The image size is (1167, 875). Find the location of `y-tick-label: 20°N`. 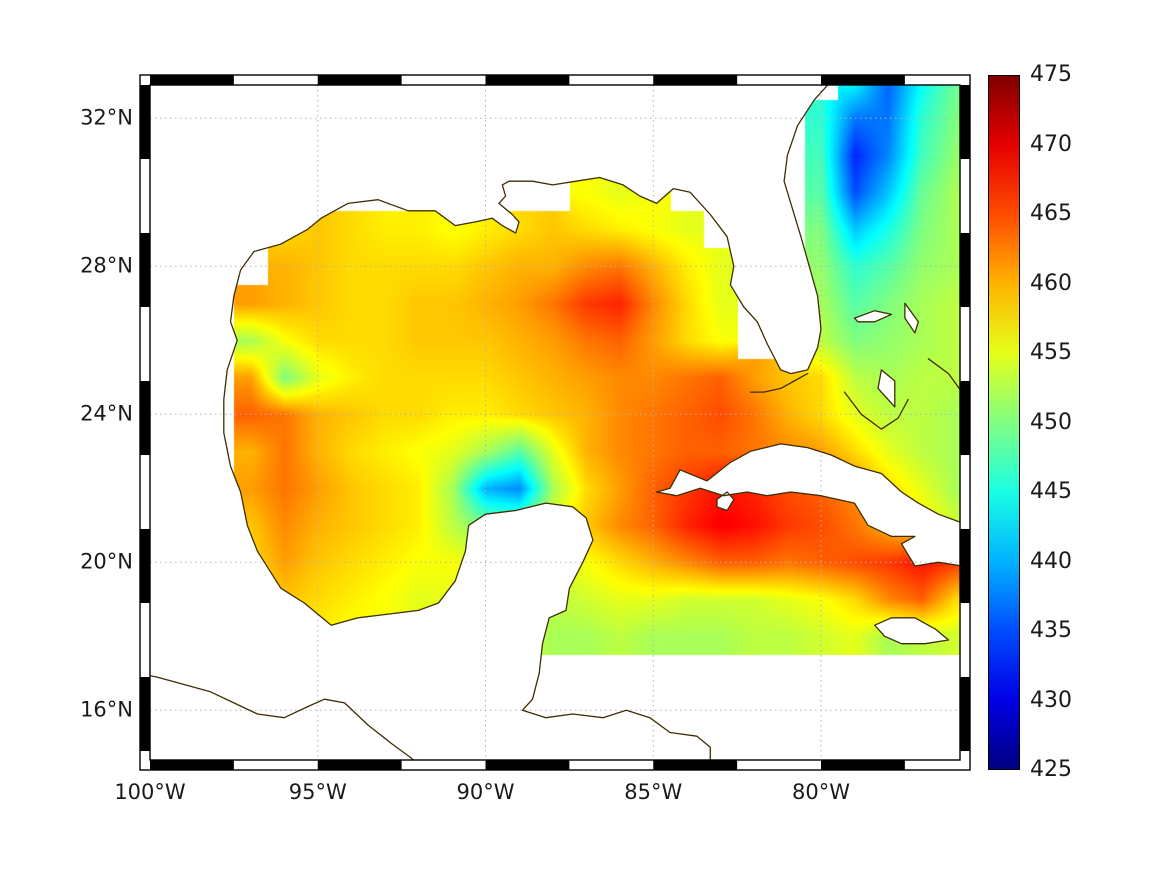

y-tick-label: 20°N is located at coordinates (106, 561).